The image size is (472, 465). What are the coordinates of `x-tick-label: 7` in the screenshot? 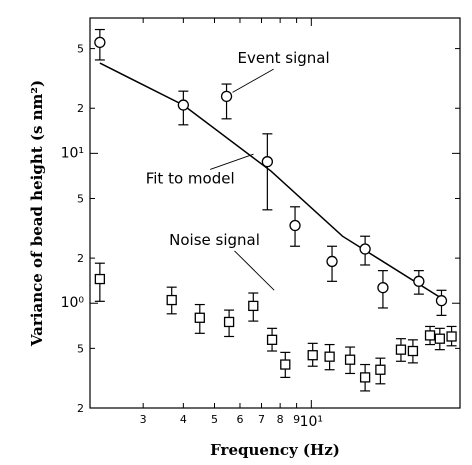 It's located at (261, 419).